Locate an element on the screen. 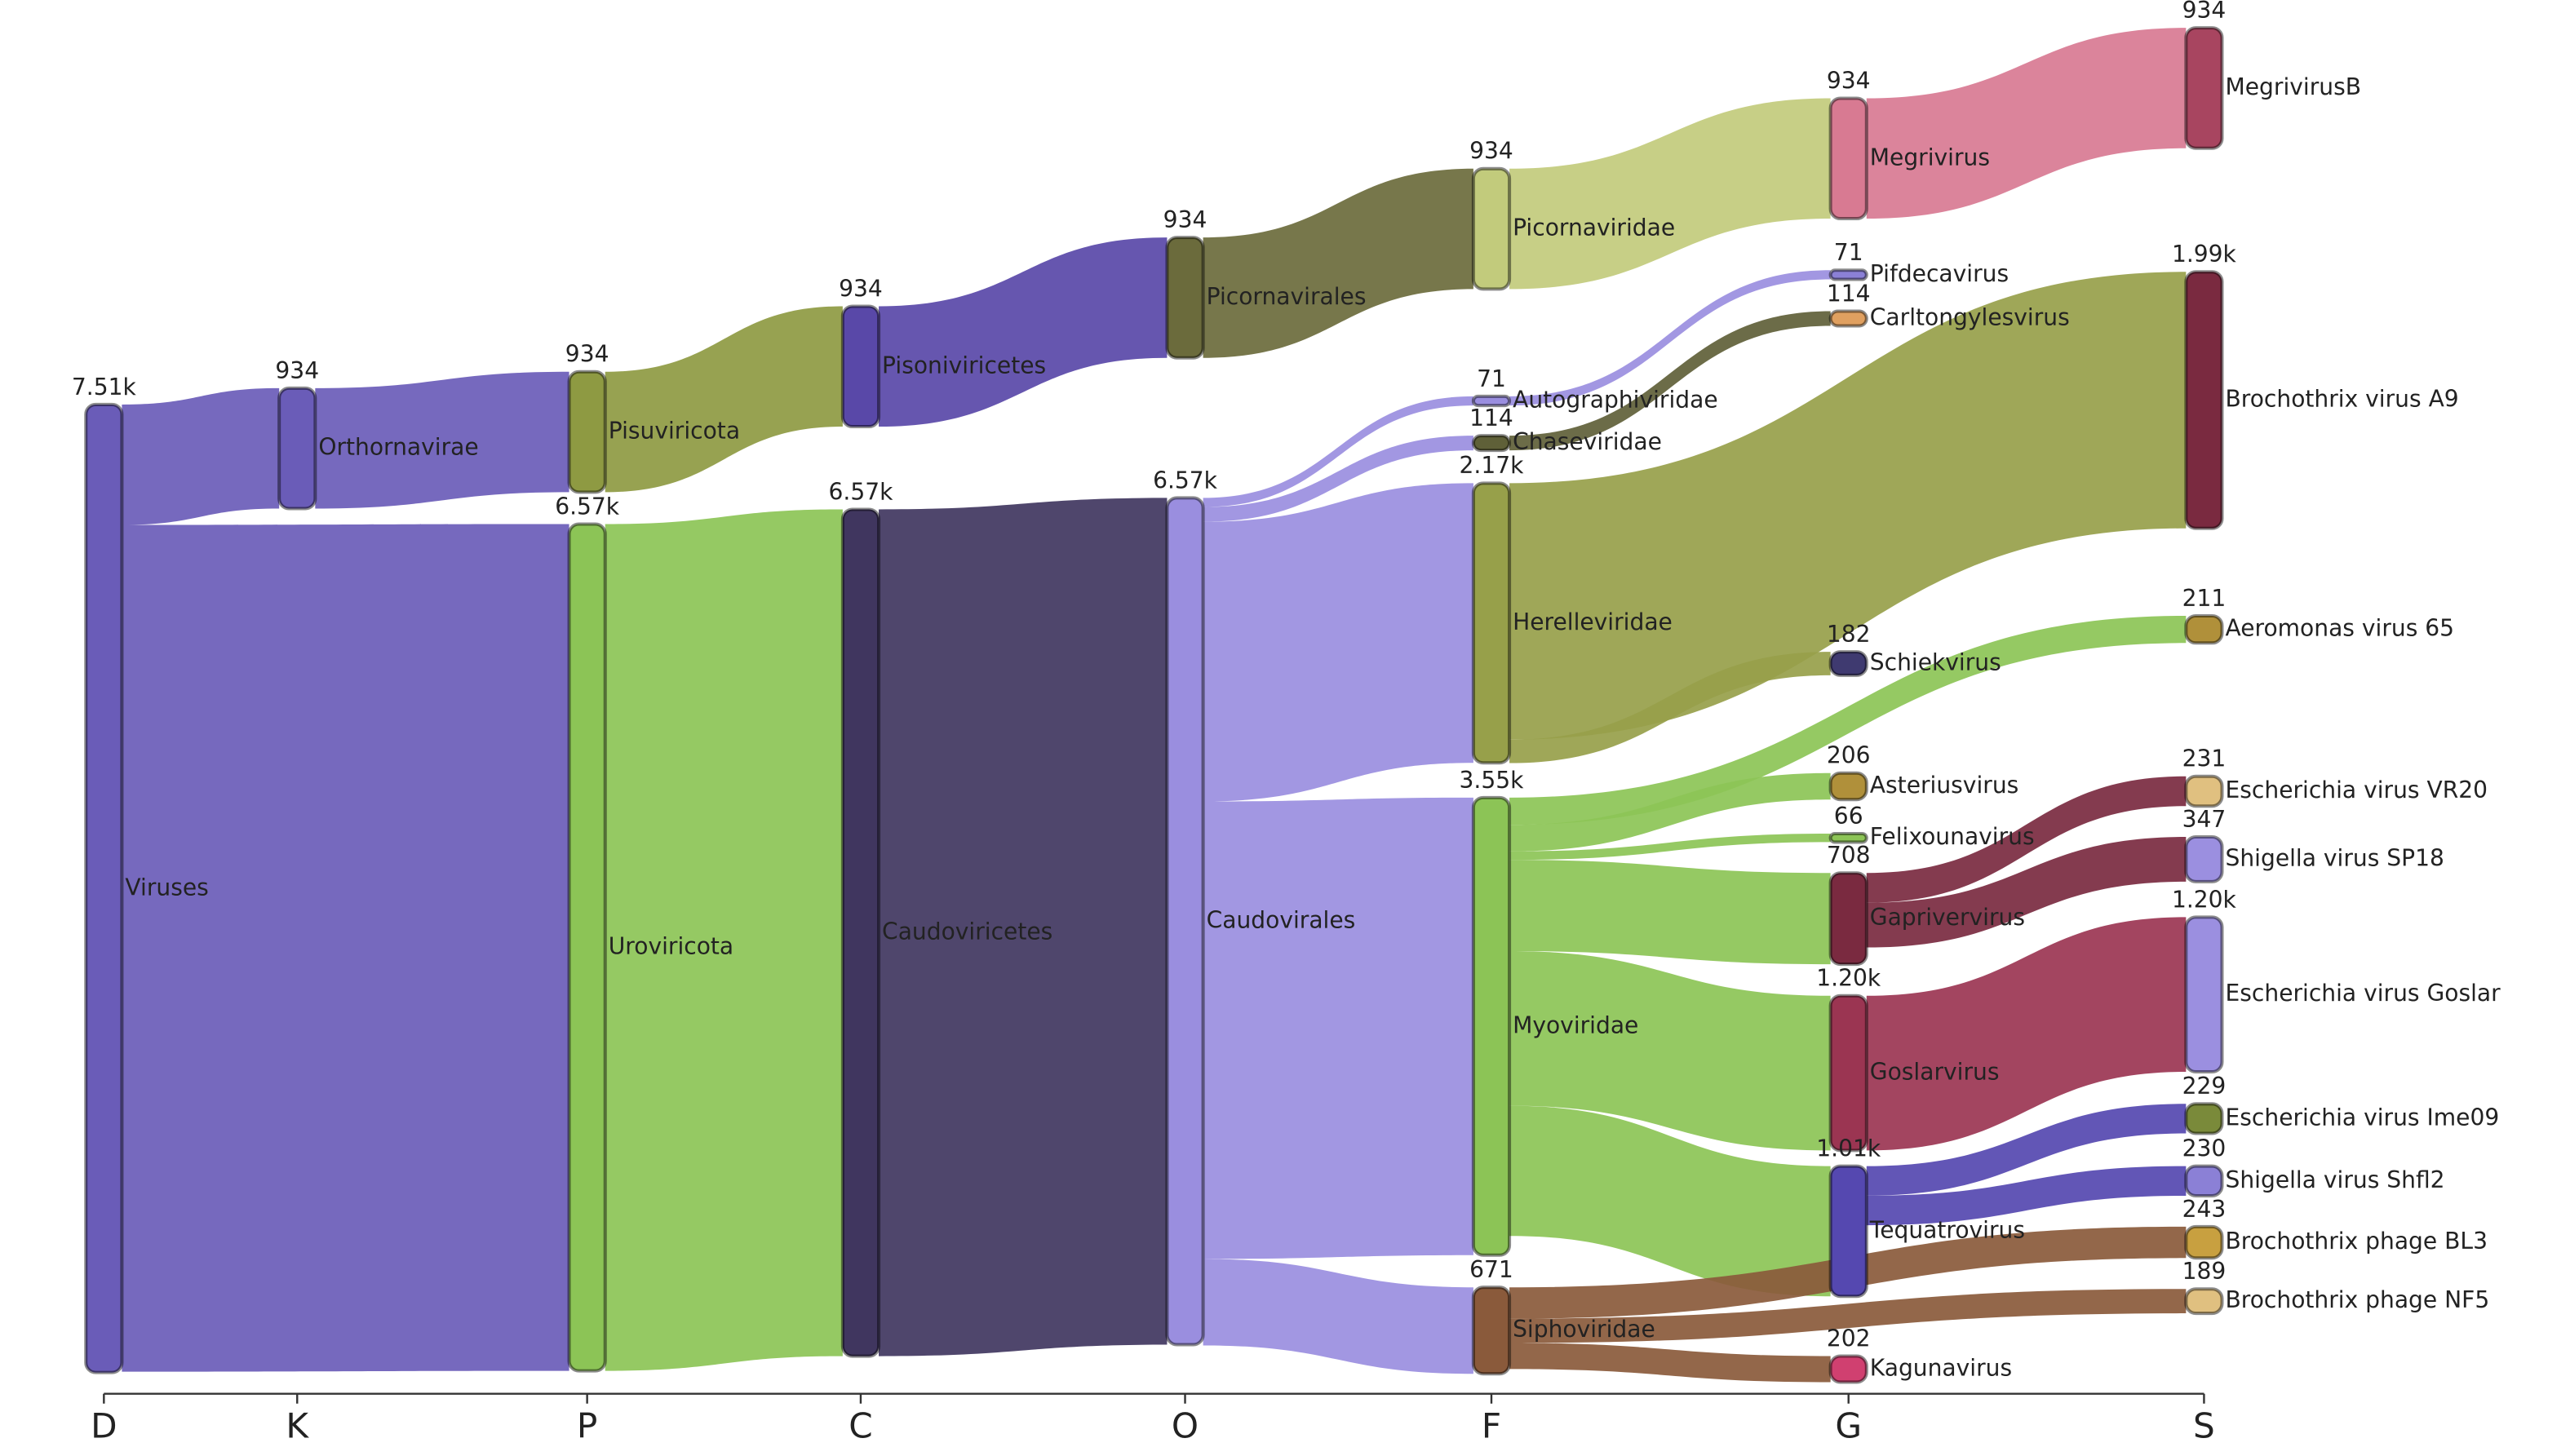  node-value: 671 is located at coordinates (1491, 1269).